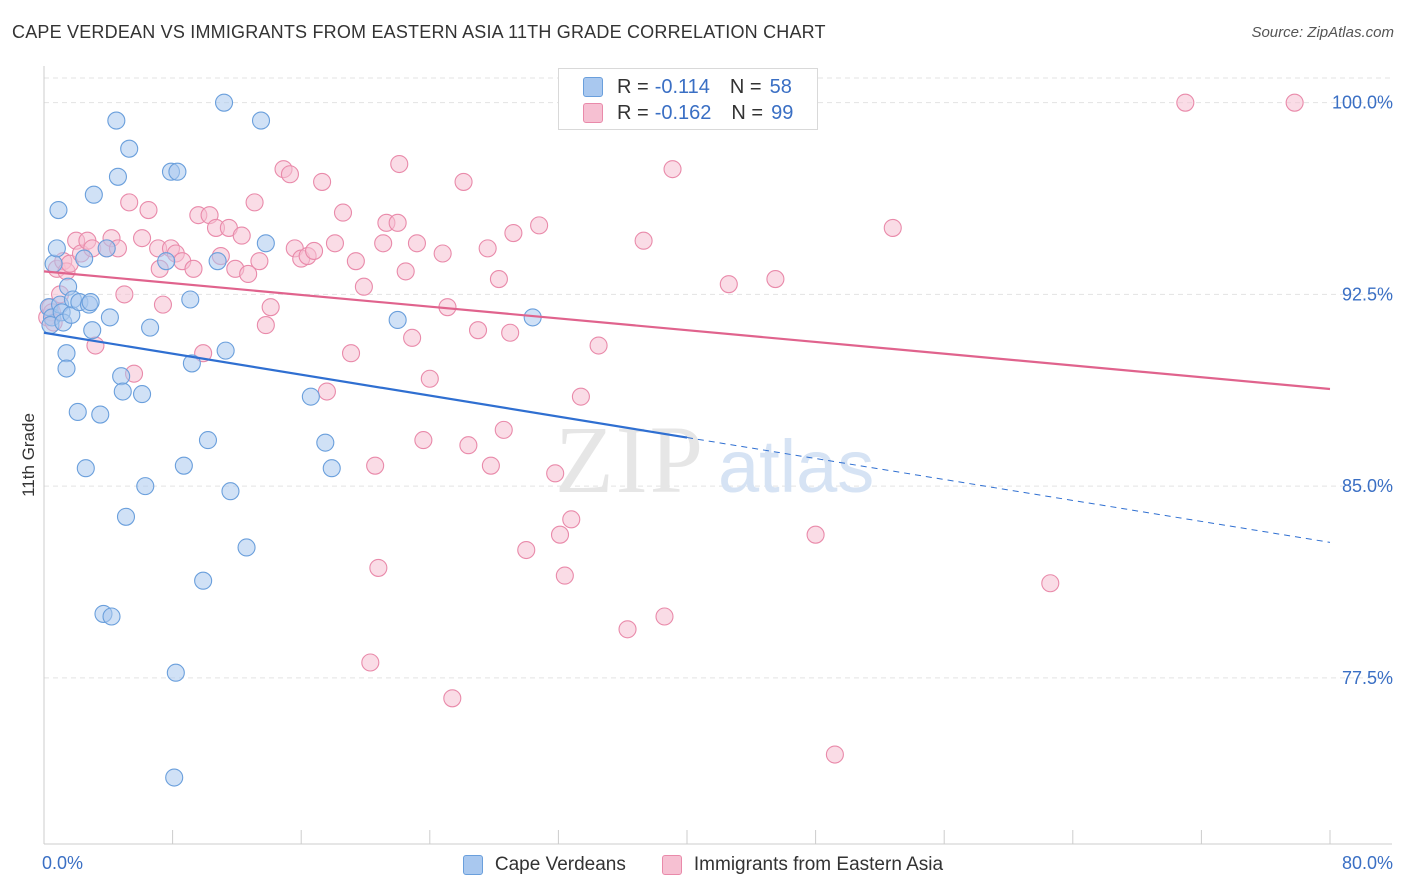 Image resolution: width=1406 pixels, height=892 pixels. I want to click on legend-item-cape-verdeans: Cape Verdeans, so click(544, 865).